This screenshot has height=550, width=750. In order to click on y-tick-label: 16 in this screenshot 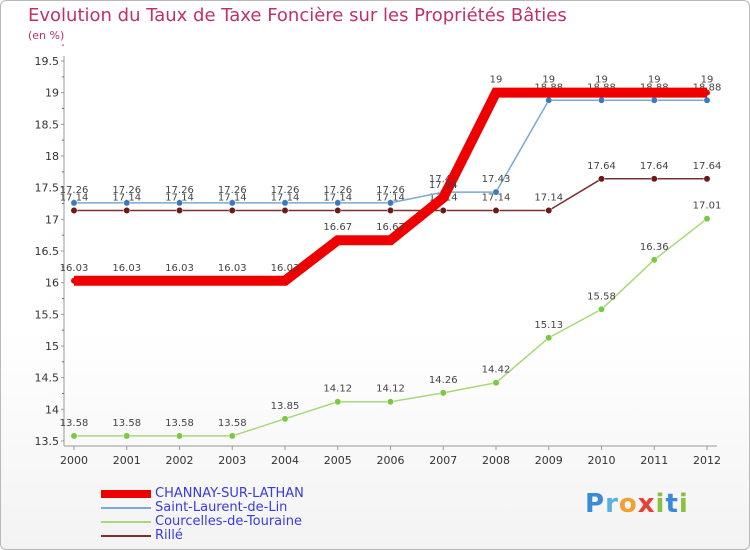, I will do `click(52, 283)`.